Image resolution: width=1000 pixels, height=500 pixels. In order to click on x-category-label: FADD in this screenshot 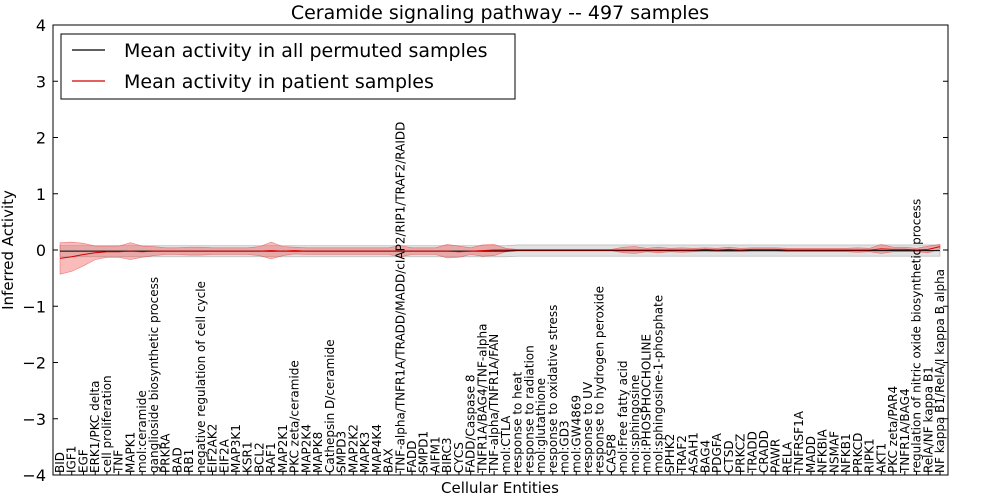, I will do `click(412, 457)`.